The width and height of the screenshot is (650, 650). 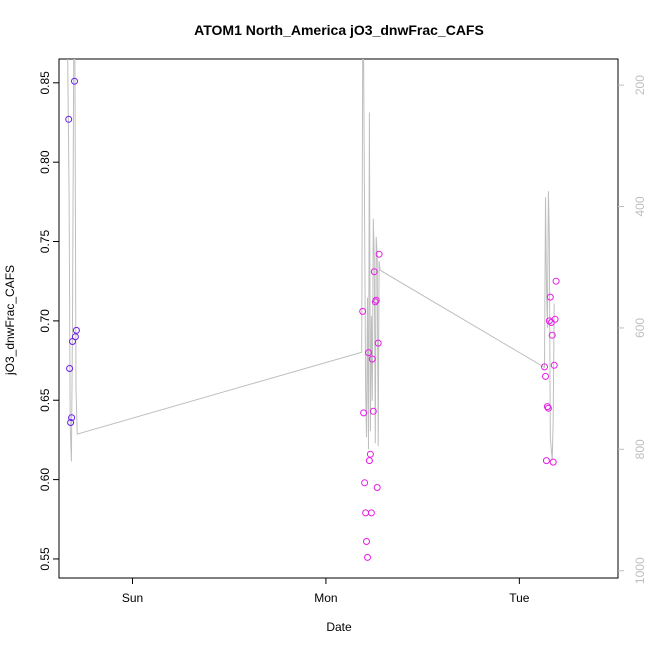 What do you see at coordinates (339, 627) in the screenshot?
I see `x-axis-label: Date` at bounding box center [339, 627].